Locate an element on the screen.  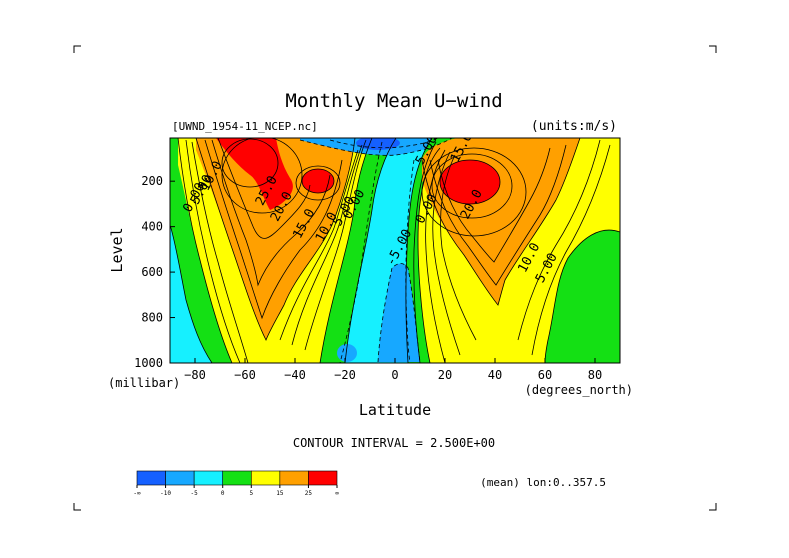
y-tick-label: 800 is located at coordinates (152, 318).